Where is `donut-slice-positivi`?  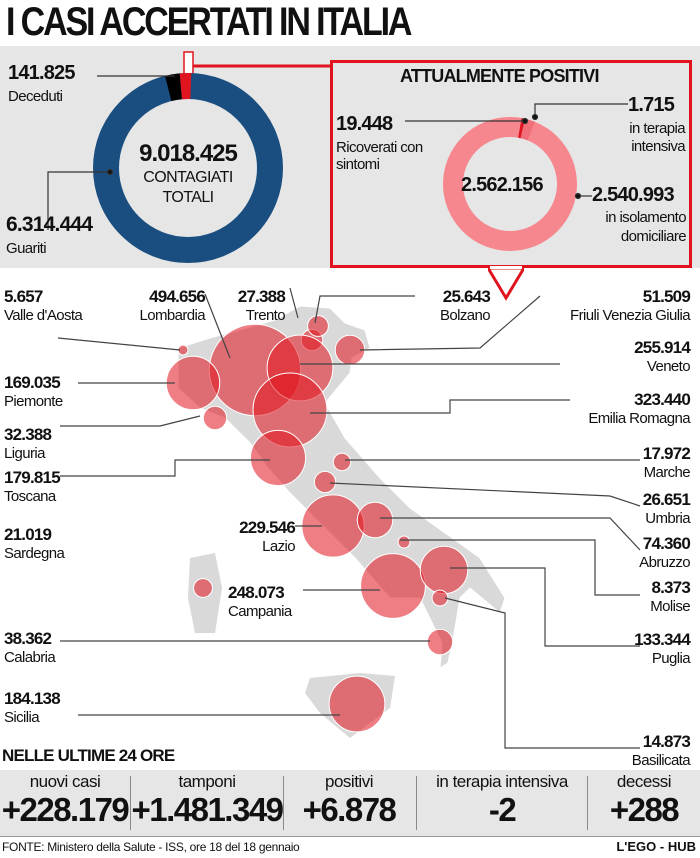 donut-slice-positivi is located at coordinates (188, 168).